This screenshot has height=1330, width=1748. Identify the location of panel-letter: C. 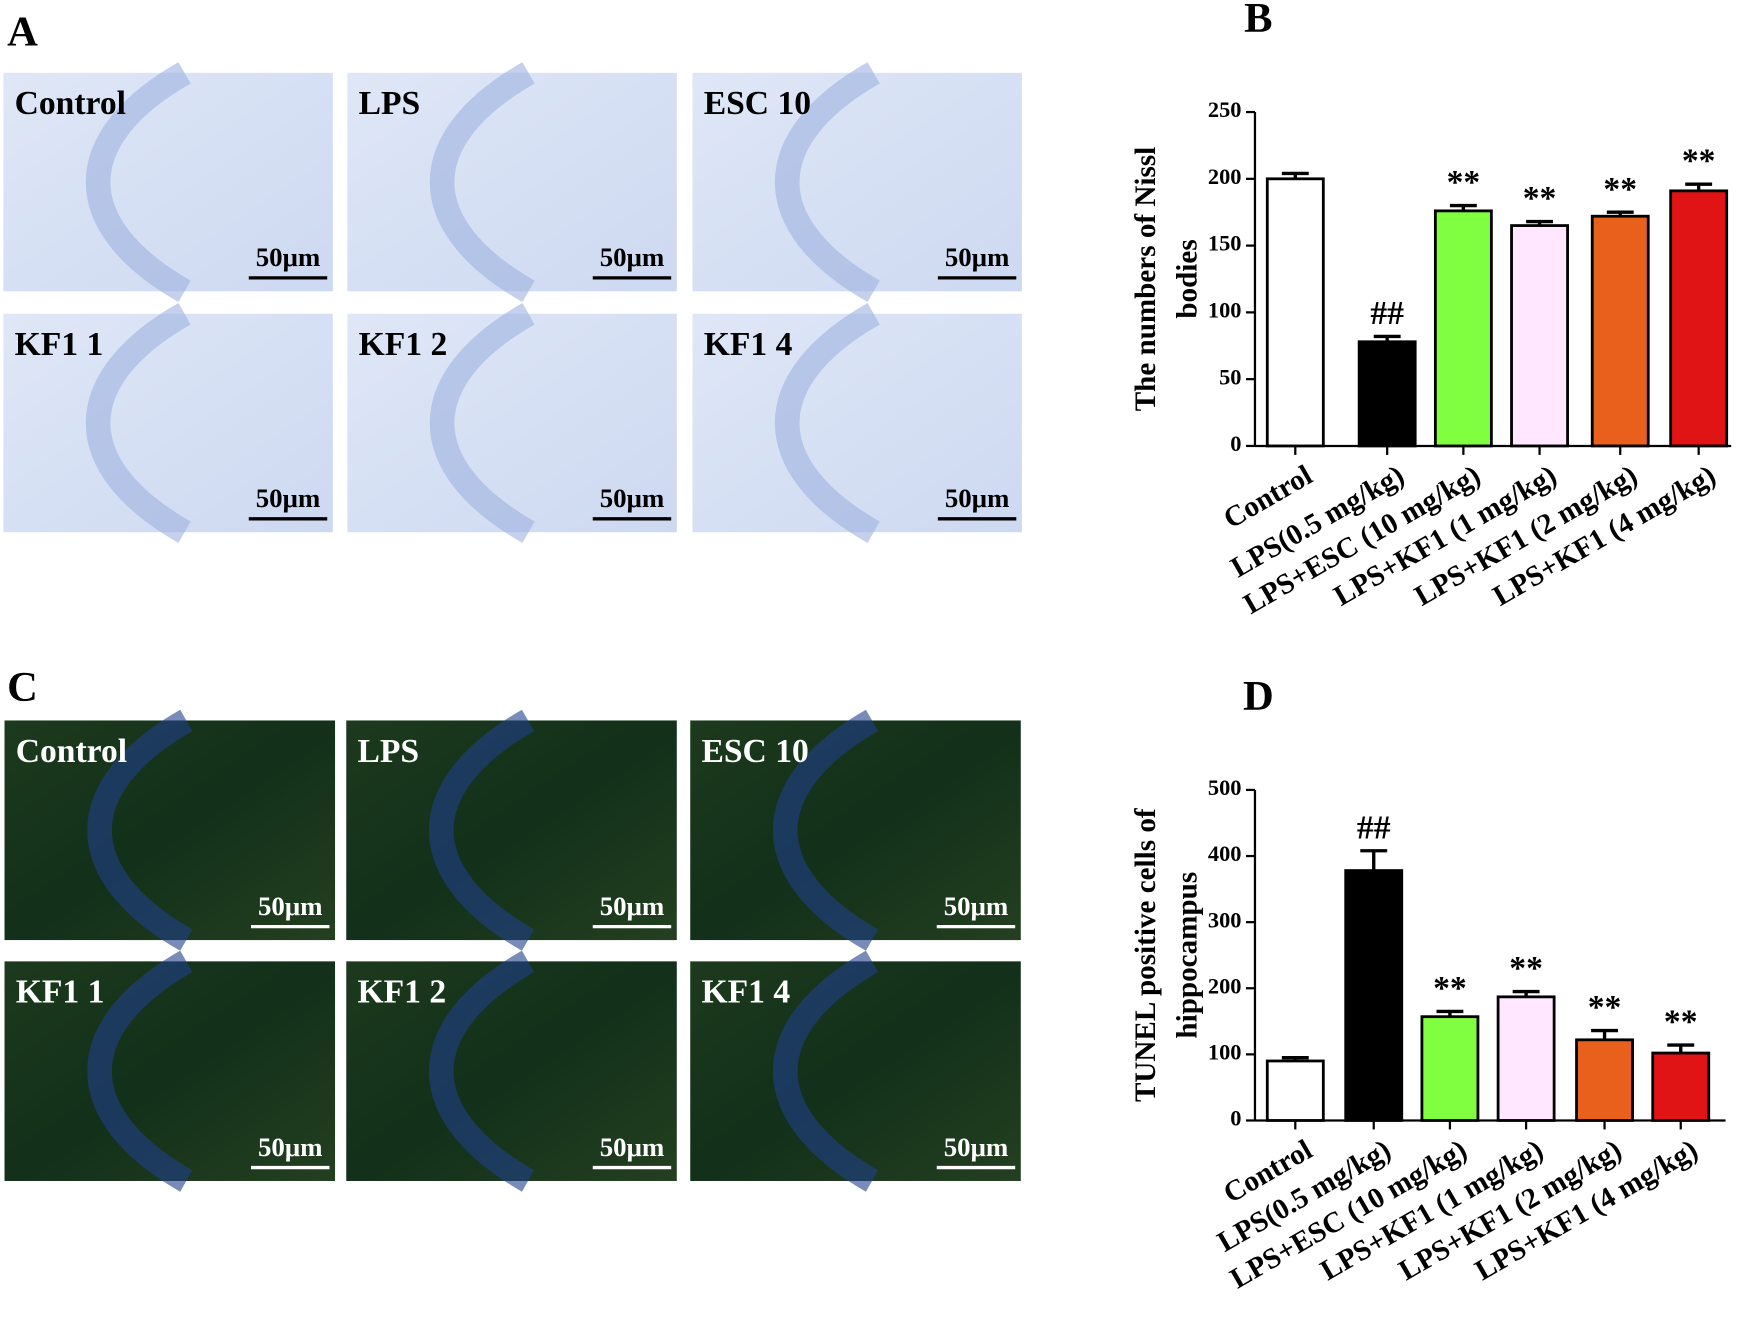
(22, 687).